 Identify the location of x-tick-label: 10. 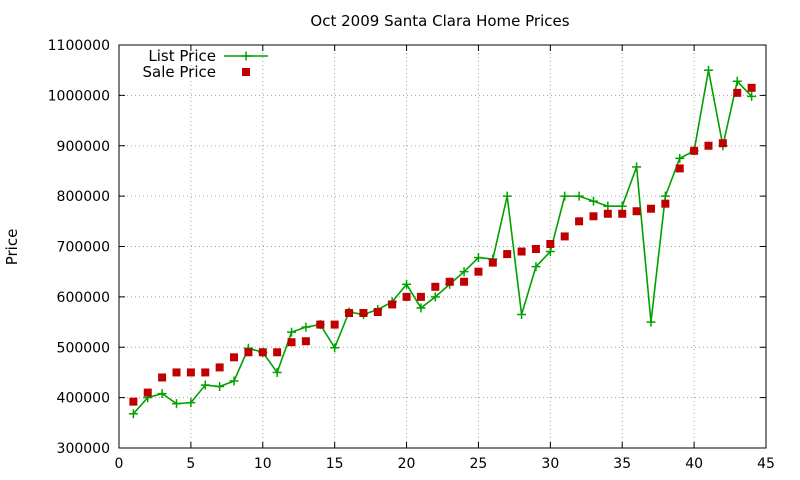
(263, 464).